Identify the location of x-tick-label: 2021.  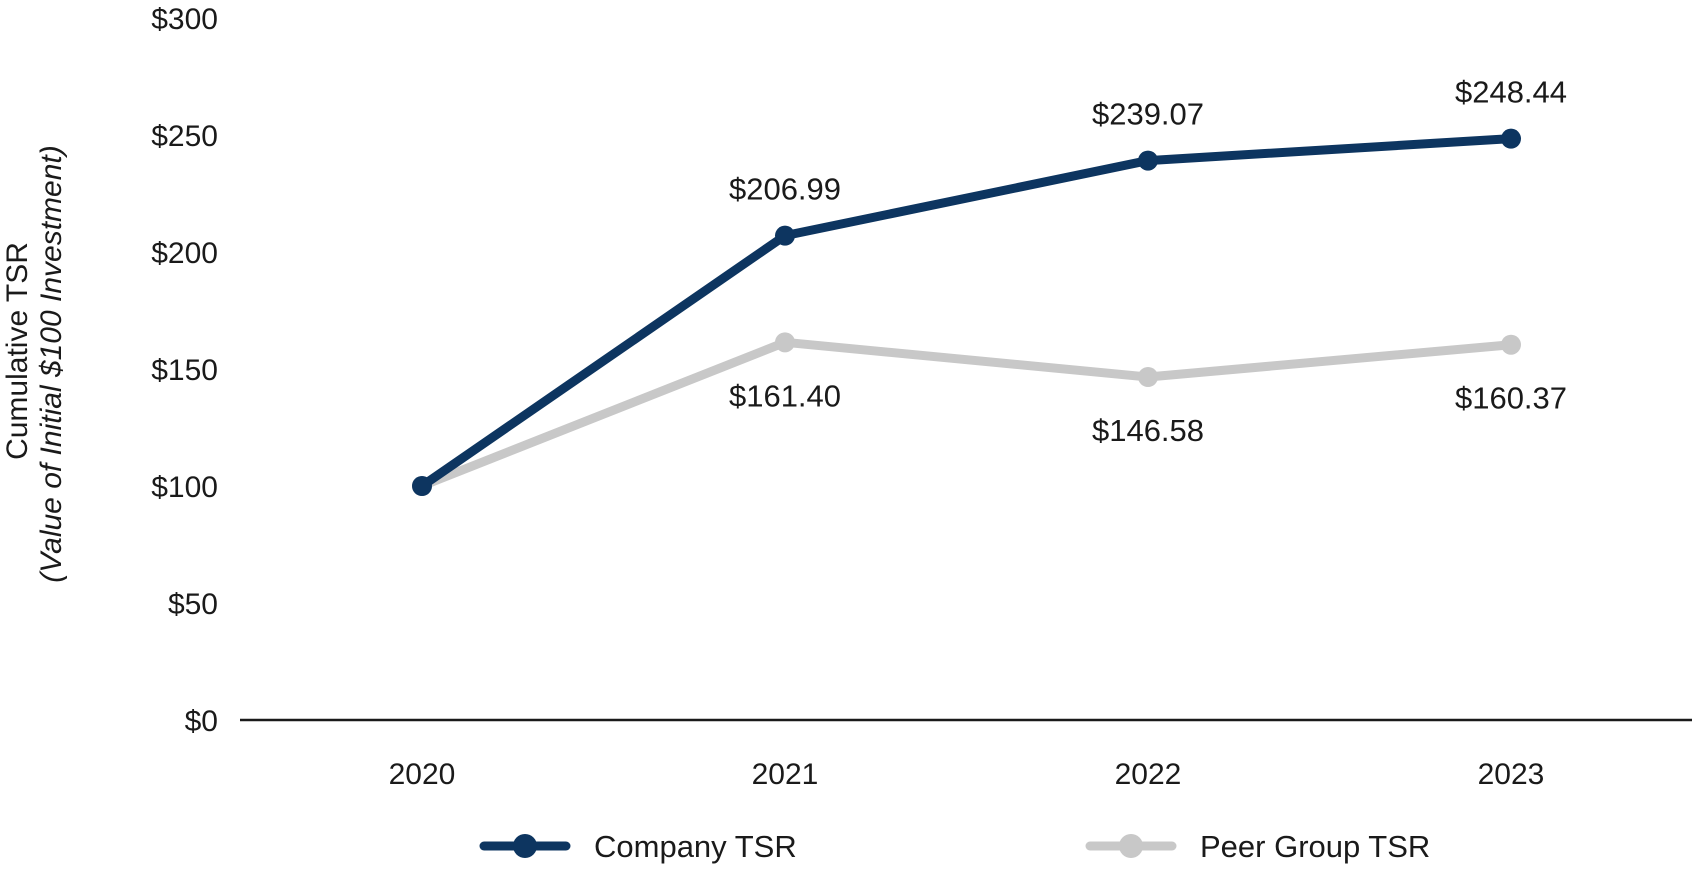
(785, 774).